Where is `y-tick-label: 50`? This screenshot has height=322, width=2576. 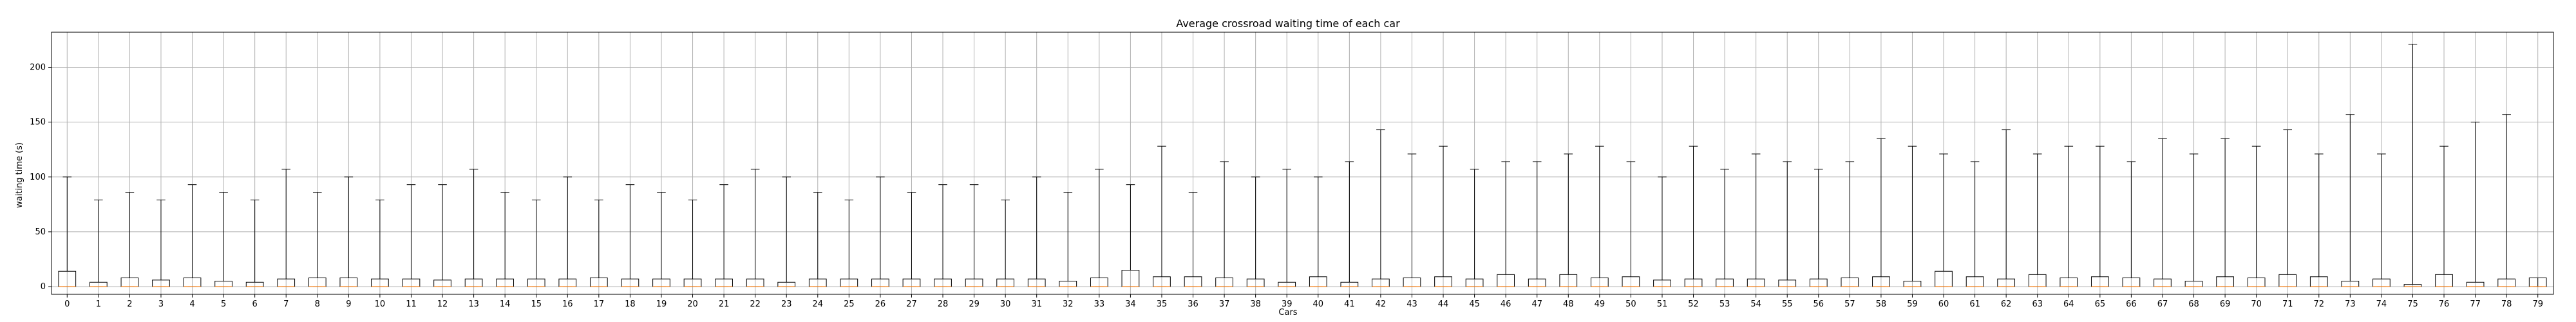
y-tick-label: 50 is located at coordinates (40, 232).